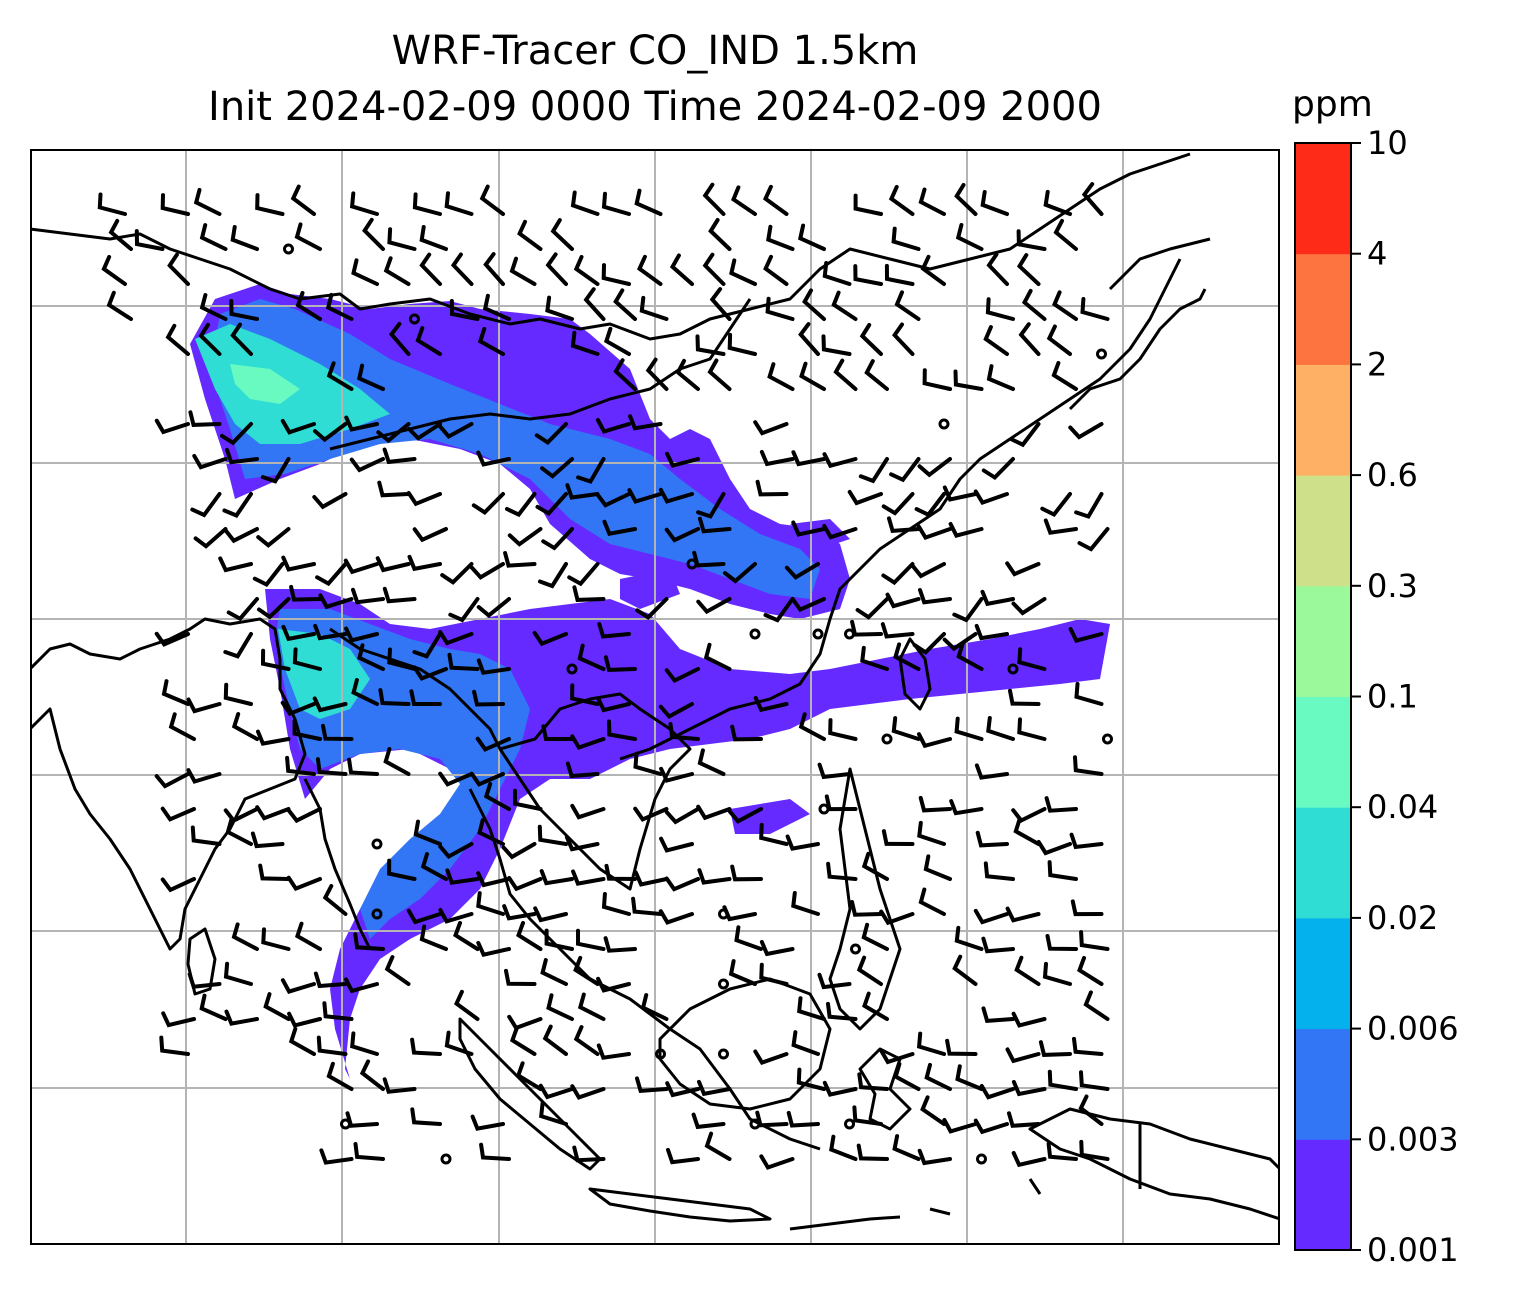  Describe the element at coordinates (1154, 1164) in the screenshot. I see `coastline-new-guinea` at that location.